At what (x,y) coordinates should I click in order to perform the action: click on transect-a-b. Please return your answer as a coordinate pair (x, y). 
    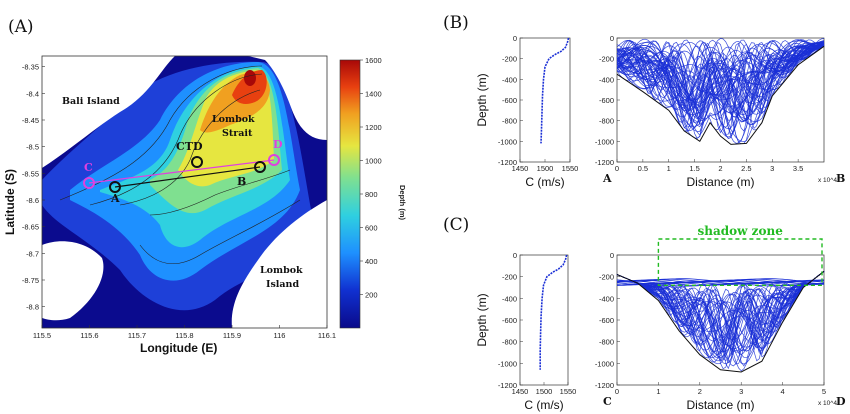
    Looking at the image, I should click on (187, 177).